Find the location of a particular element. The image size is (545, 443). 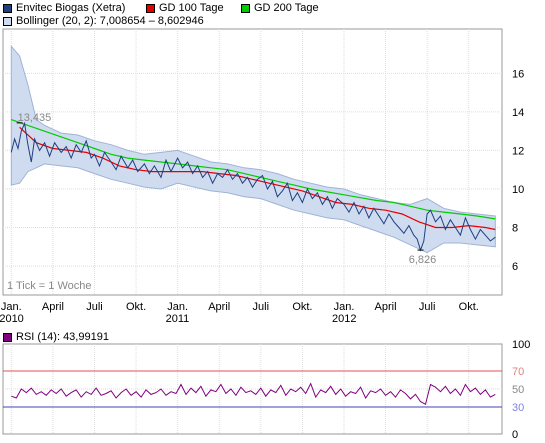

legend-price-label: Envitec Biogas (Xetra) is located at coordinates (71, 8).